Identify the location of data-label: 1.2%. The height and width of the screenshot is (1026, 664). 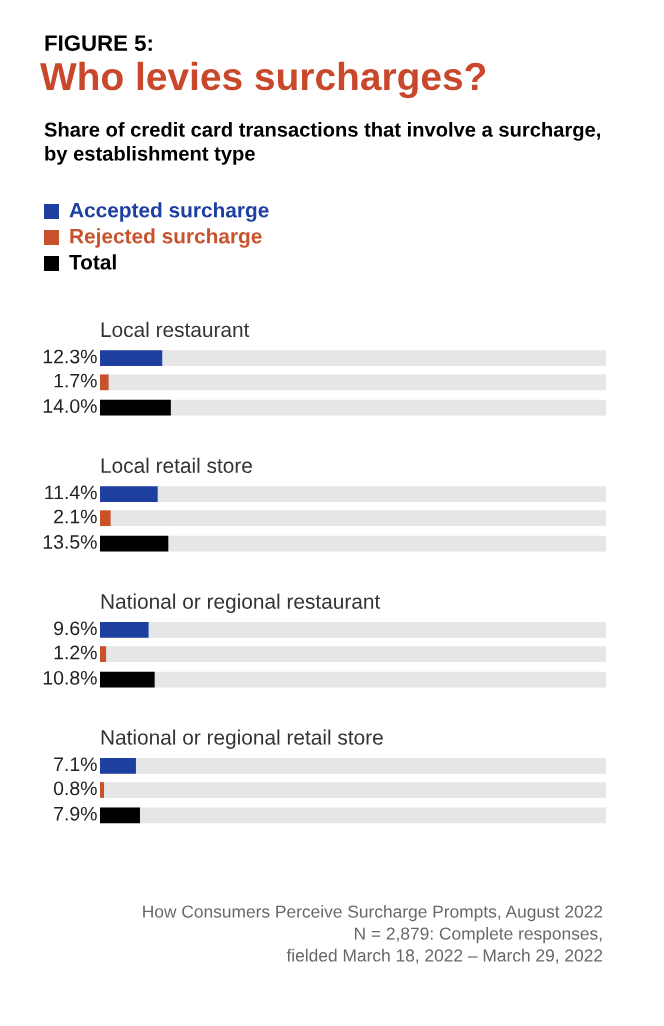
(75, 652).